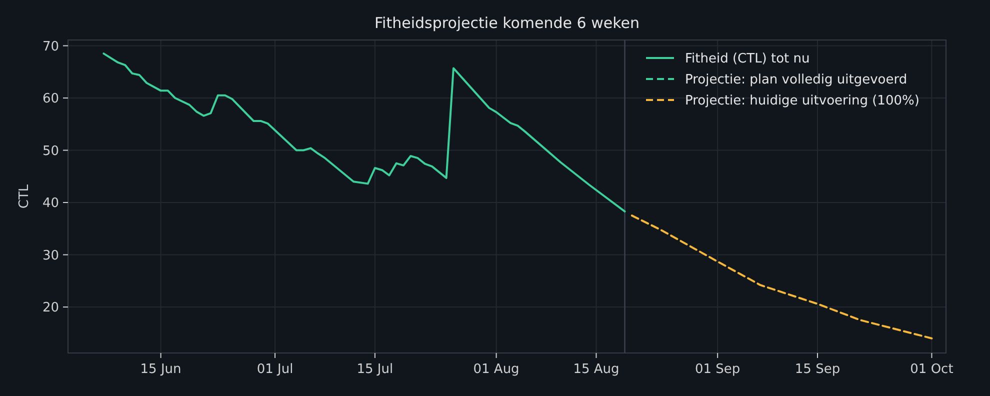 This screenshot has height=396, width=990. I want to click on legend-label: Fitheid (CTL) tot nu, so click(747, 59).